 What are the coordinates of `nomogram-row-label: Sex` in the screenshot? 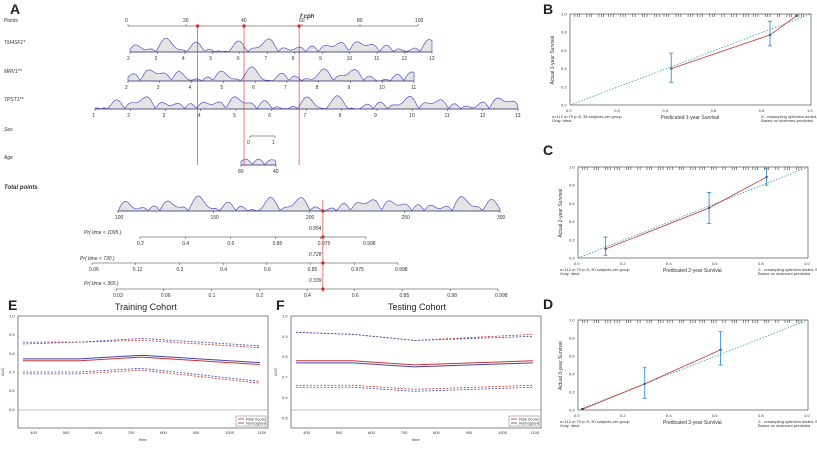 It's located at (8, 130).